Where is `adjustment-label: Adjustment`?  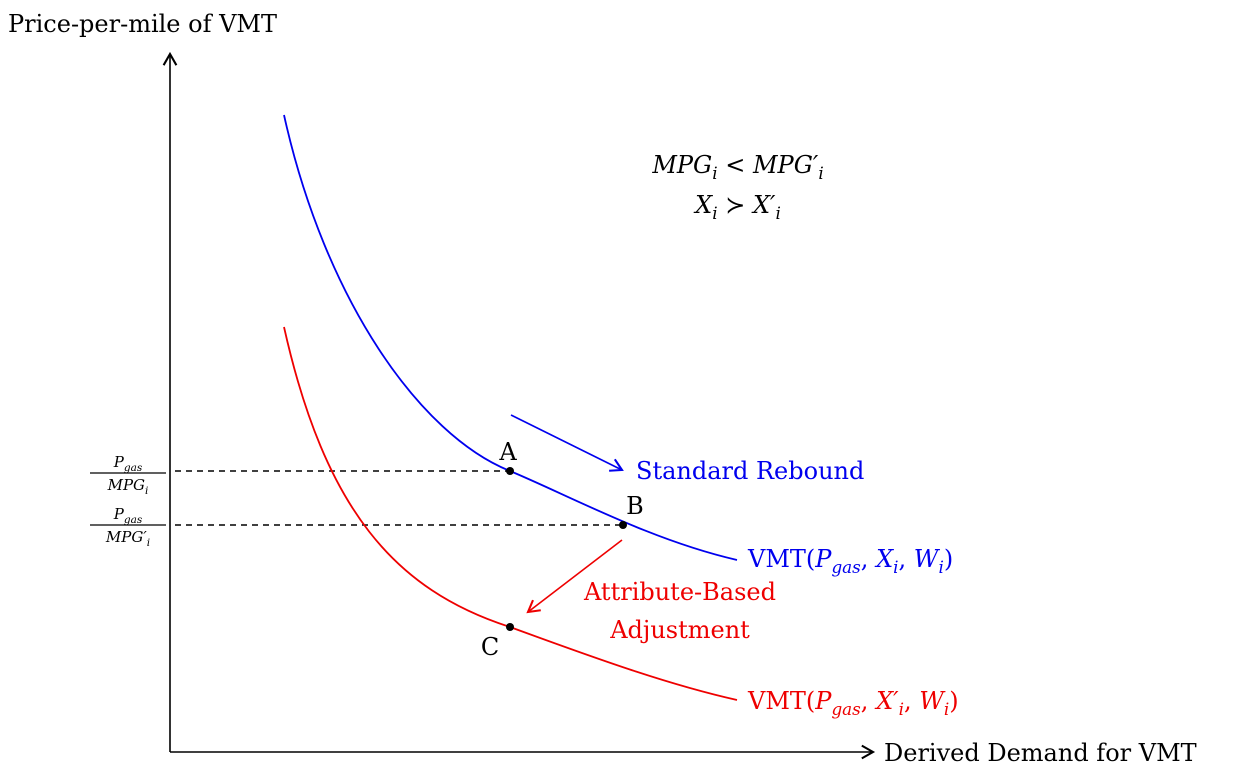
adjustment-label: Adjustment is located at coordinates (679, 630).